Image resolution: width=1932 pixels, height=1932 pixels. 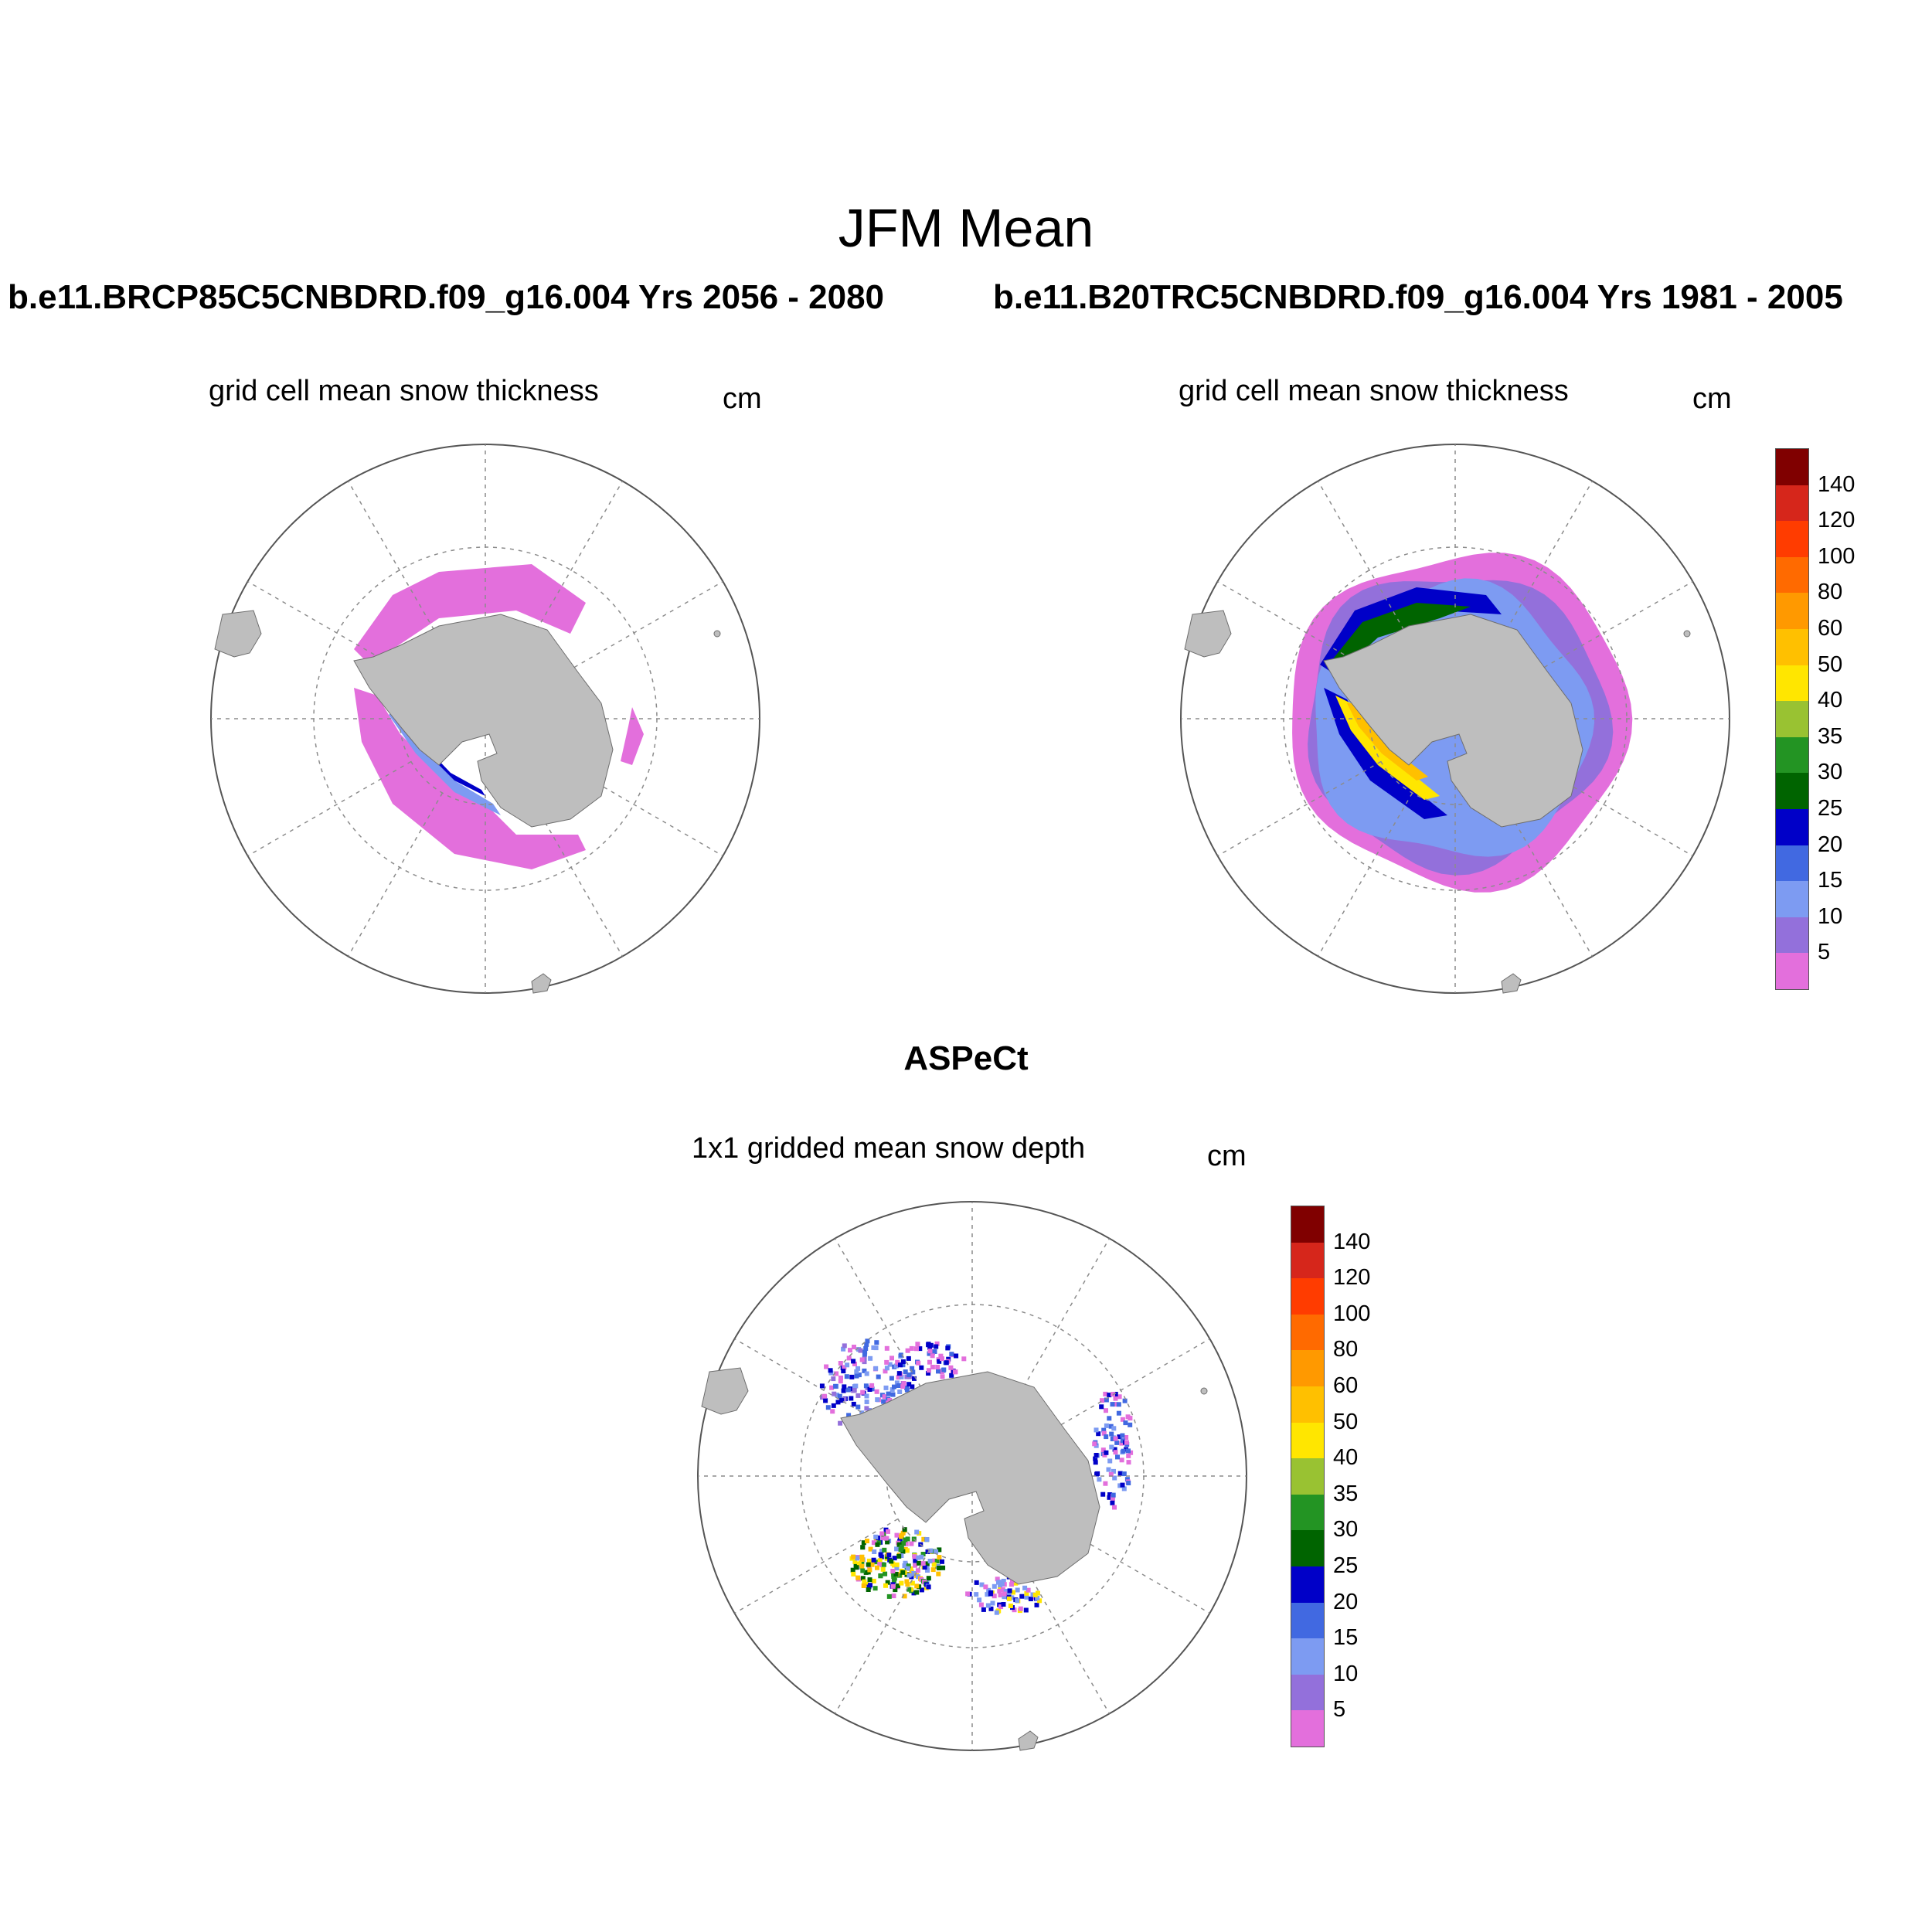 I want to click on colorbar-label: 50, so click(x=1346, y=1421).